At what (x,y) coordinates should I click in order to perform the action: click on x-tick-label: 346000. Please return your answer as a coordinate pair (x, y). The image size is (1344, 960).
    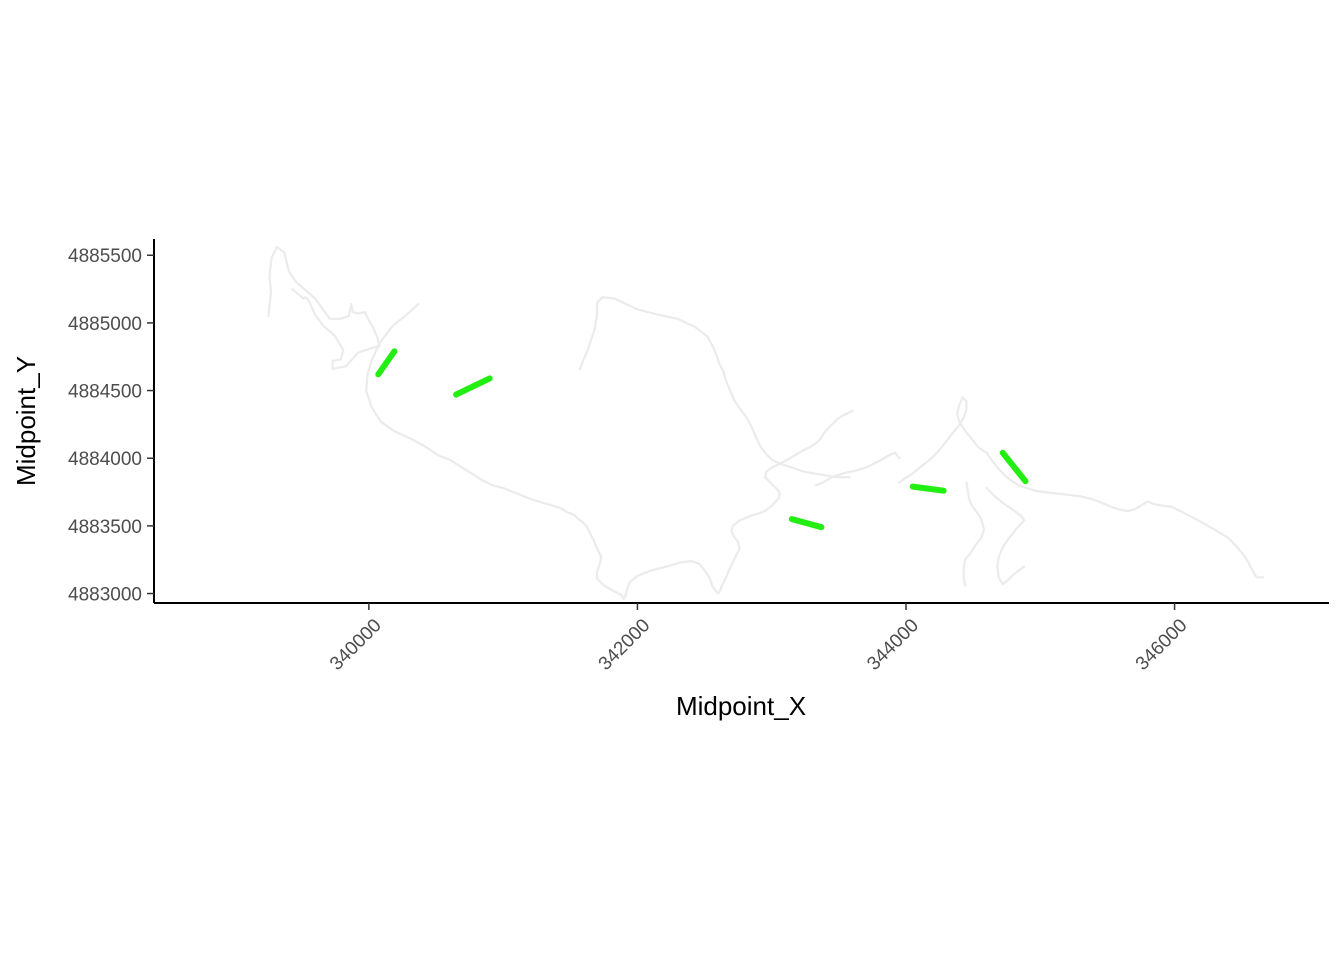
    Looking at the image, I should click on (1162, 645).